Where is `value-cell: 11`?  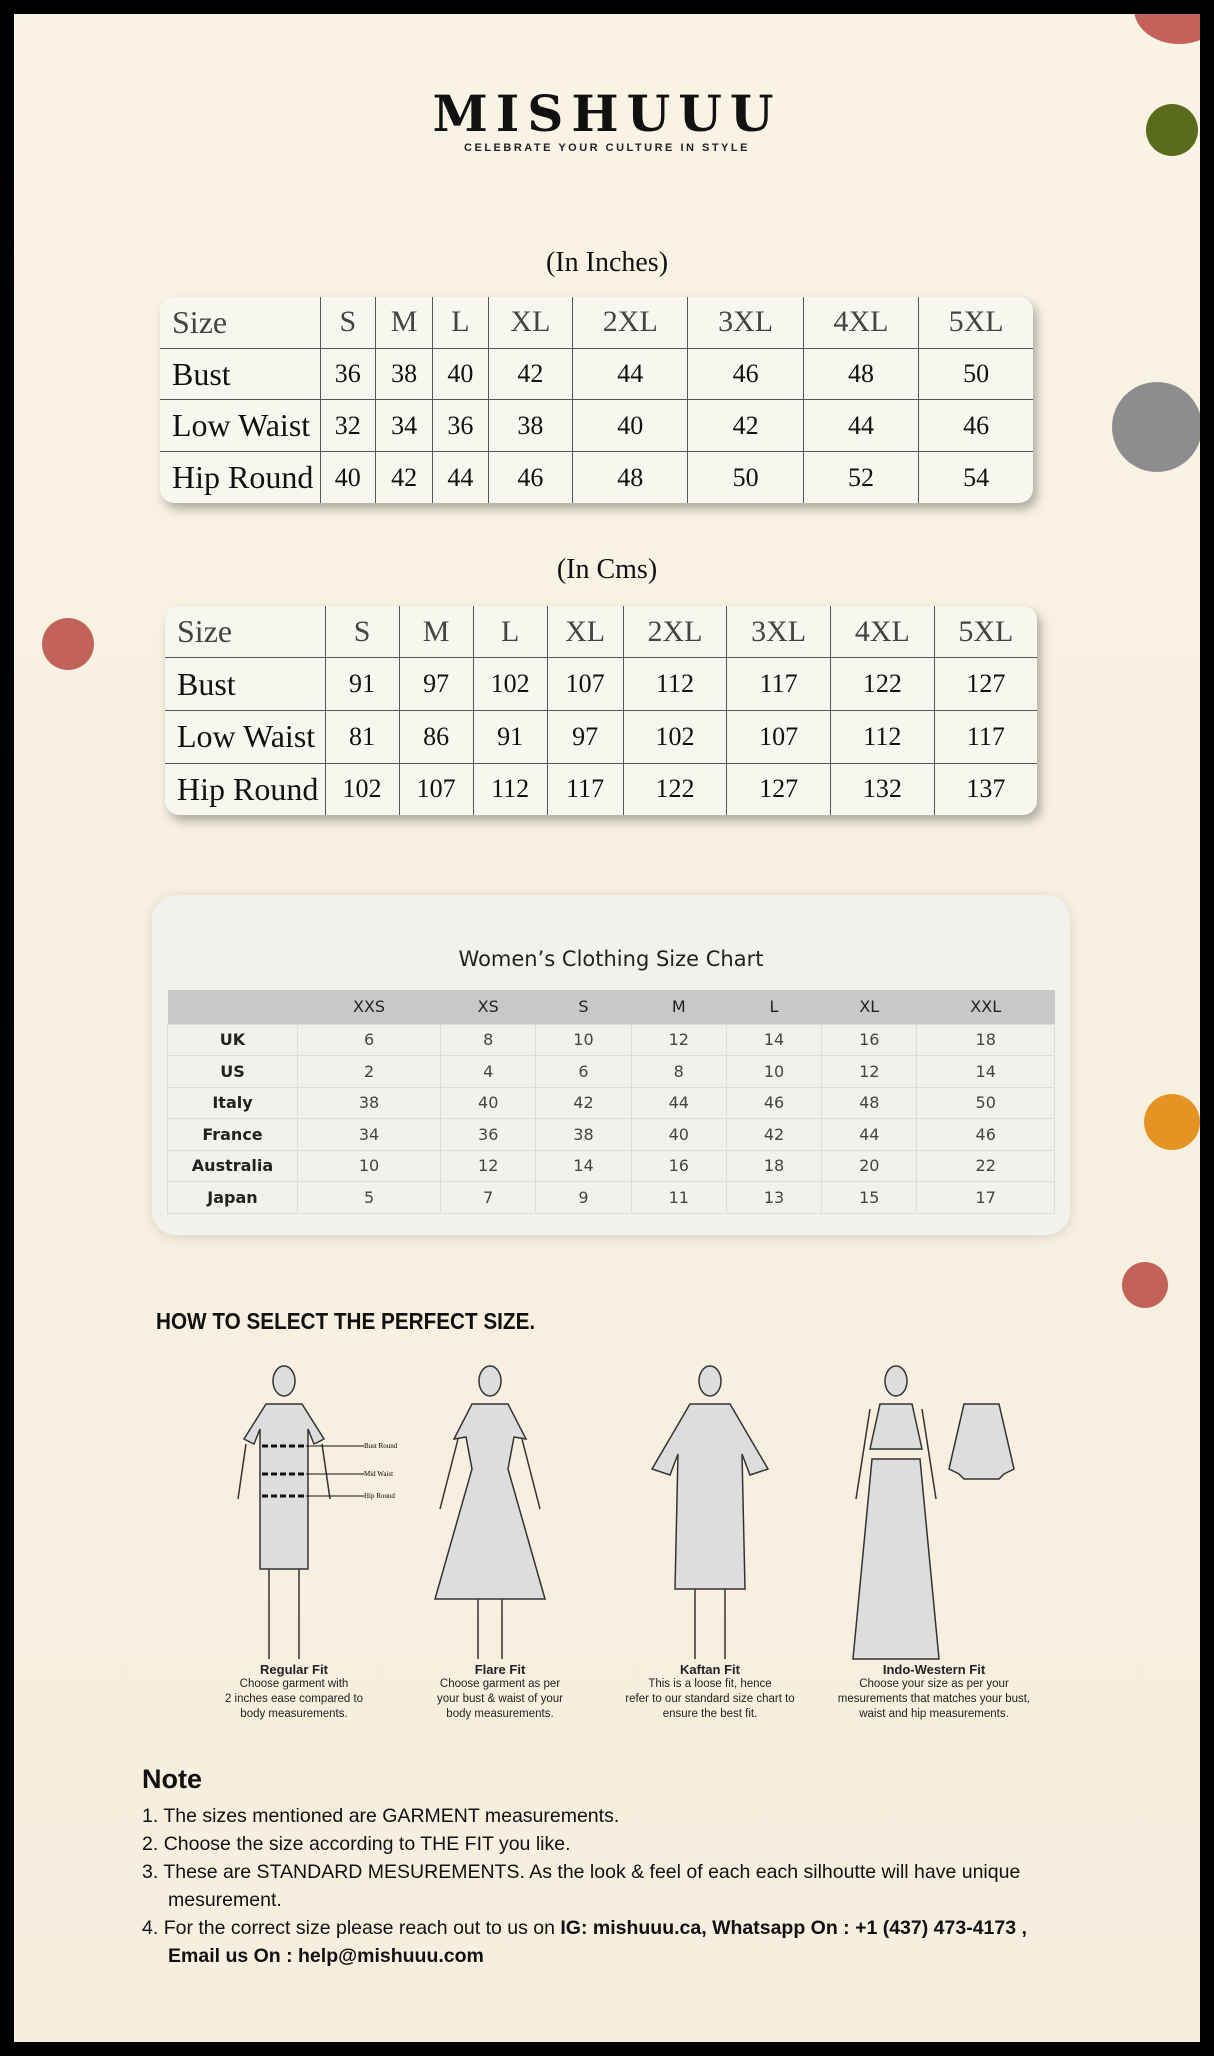
value-cell: 11 is located at coordinates (678, 1197).